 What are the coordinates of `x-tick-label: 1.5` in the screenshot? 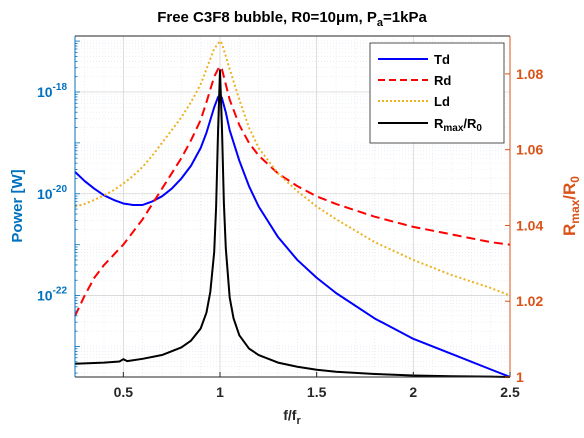 It's located at (317, 392).